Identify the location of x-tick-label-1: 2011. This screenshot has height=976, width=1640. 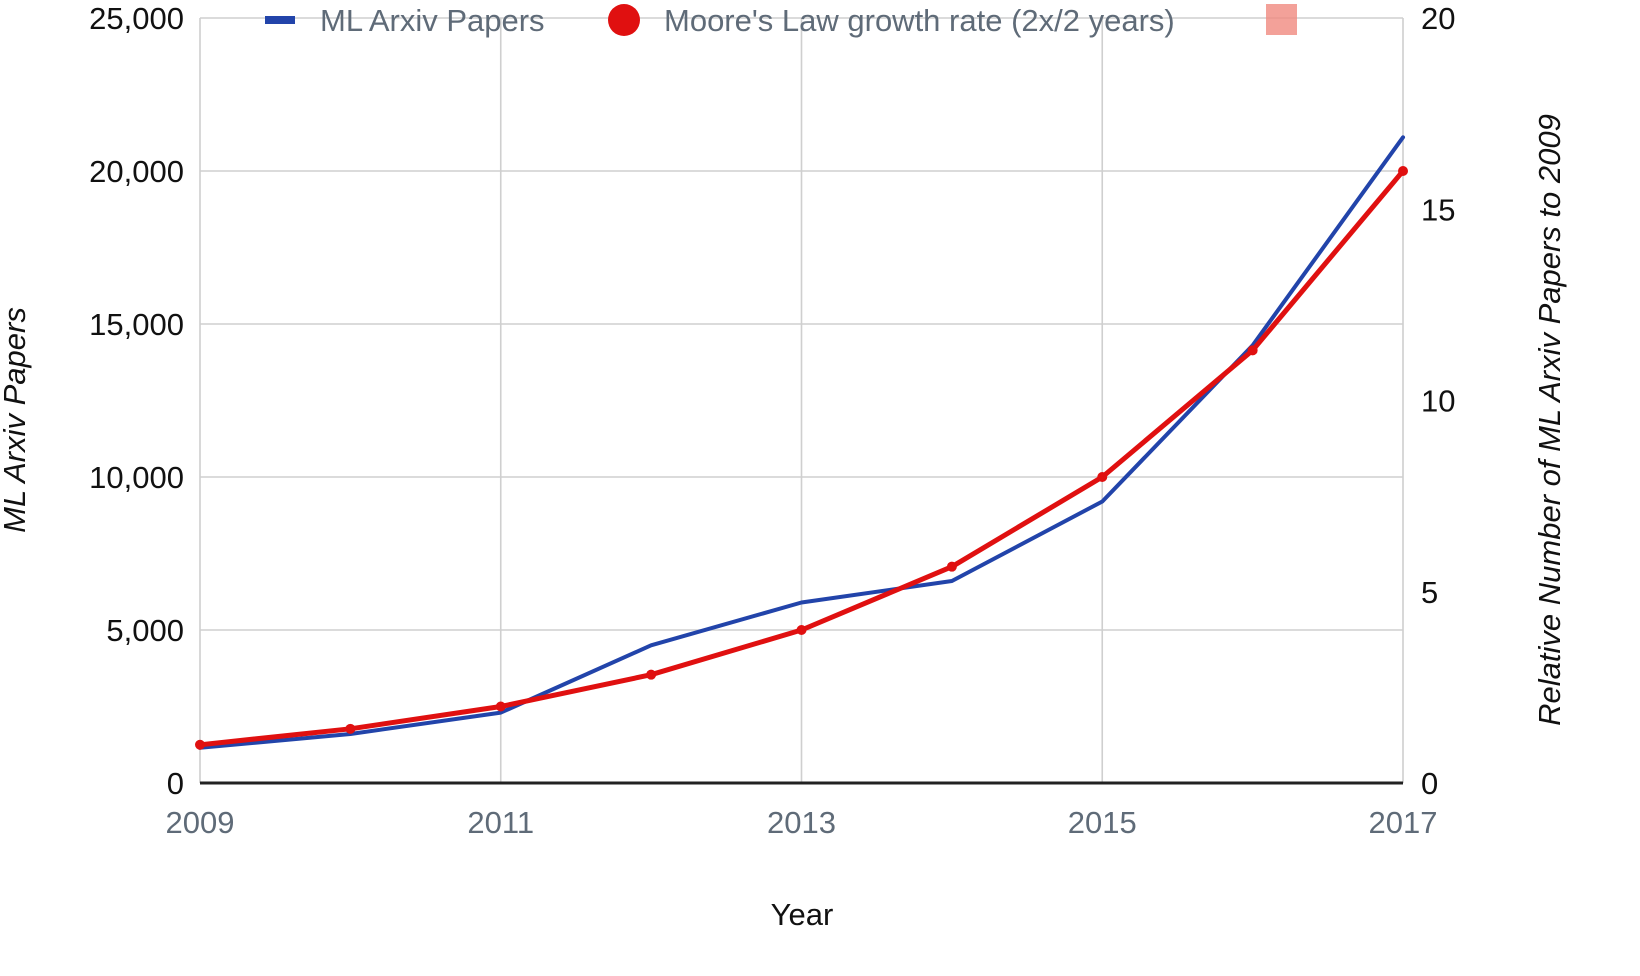
(500, 822).